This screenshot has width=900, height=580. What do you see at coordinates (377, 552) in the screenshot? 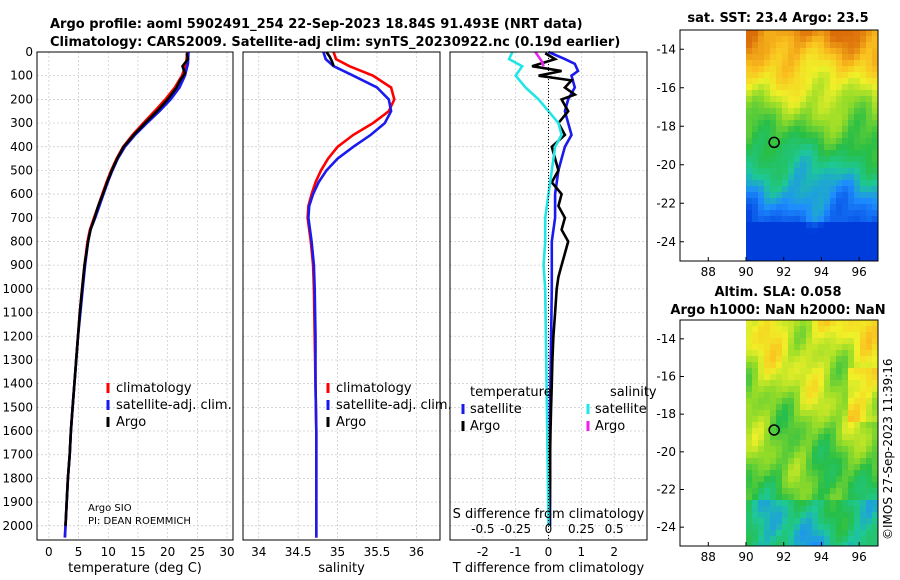
I see `x-tick-label: 35.5` at bounding box center [377, 552].